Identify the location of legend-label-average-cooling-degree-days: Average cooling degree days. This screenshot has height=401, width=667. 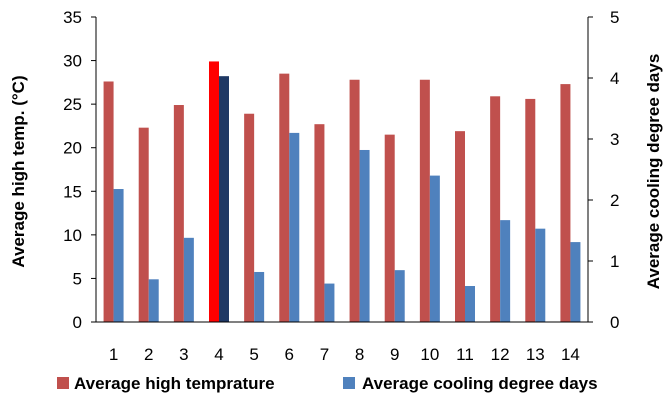
(480, 383).